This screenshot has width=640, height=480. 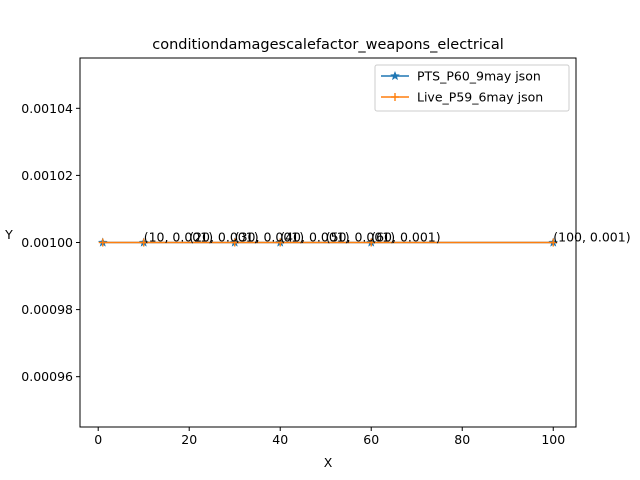 I want to click on legend-label-2: Live_P59_6may json, so click(x=480, y=97).